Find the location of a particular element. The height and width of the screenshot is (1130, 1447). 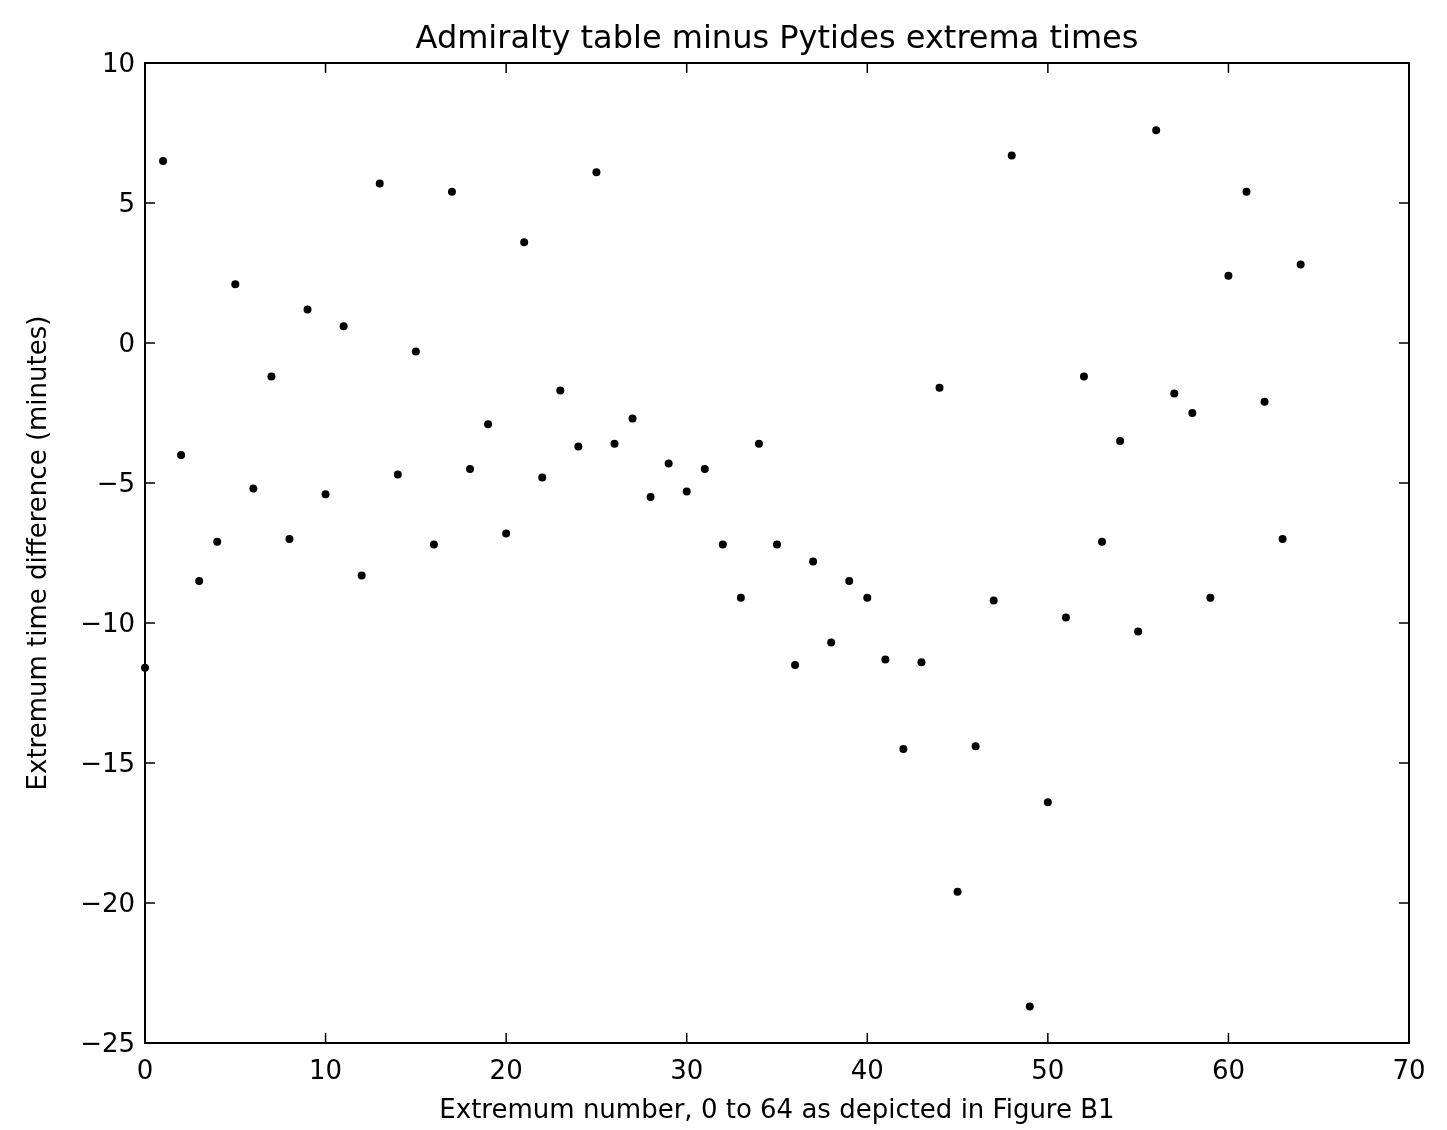

y-axis-title: Extremum time difference (minutes) is located at coordinates (37, 553).